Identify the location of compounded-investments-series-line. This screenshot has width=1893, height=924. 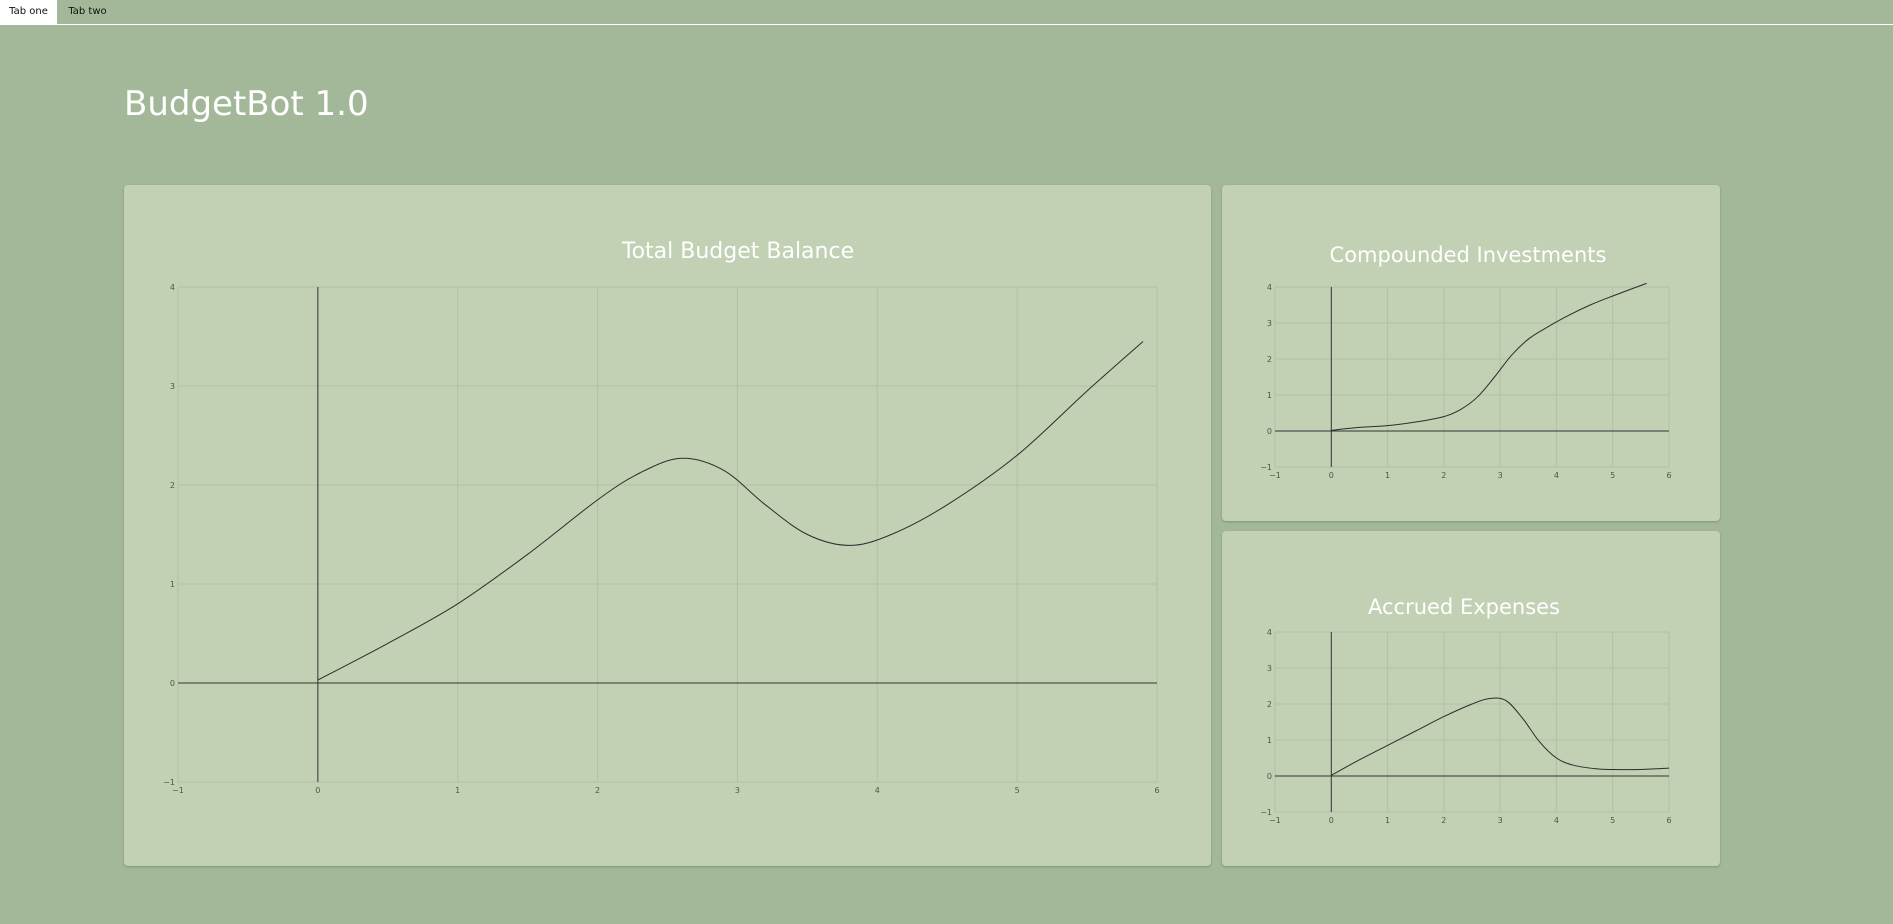
(1489, 356).